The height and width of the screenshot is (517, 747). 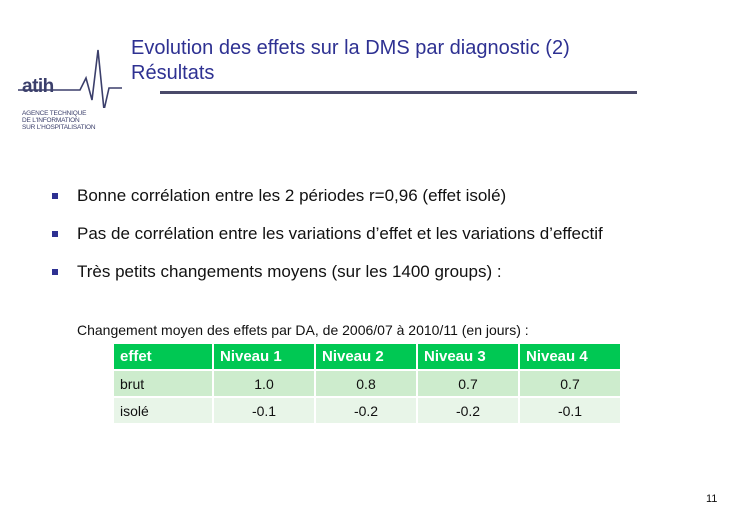 I want to click on row-label: isolé, so click(x=164, y=411).